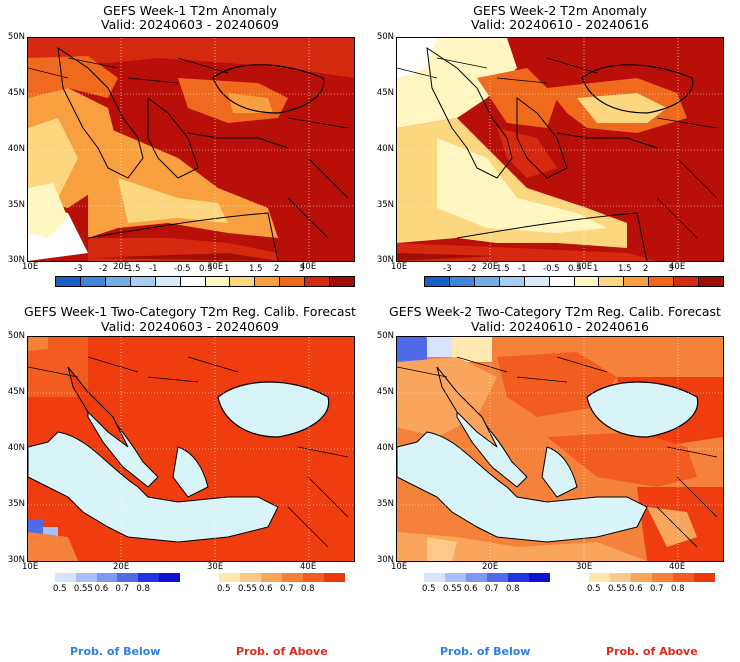 This screenshot has width=740, height=662. I want to click on colorbar-tick-label: 0.5, so click(575, 269).